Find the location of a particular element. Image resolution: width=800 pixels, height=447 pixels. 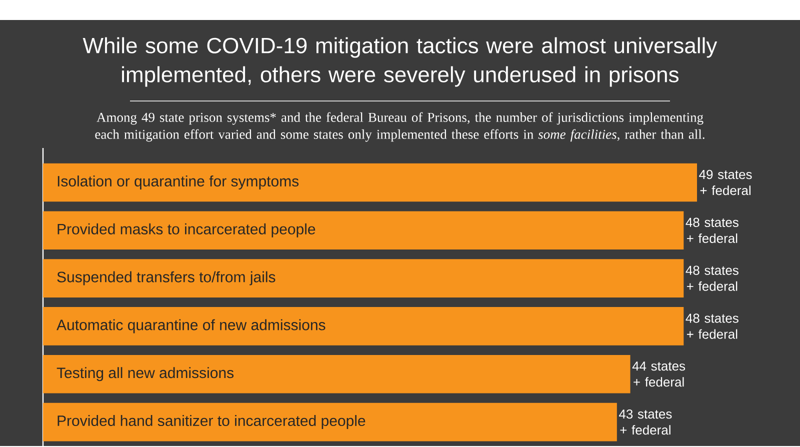

y-tick-label: Provided masks to incarcerated people is located at coordinates (187, 231).